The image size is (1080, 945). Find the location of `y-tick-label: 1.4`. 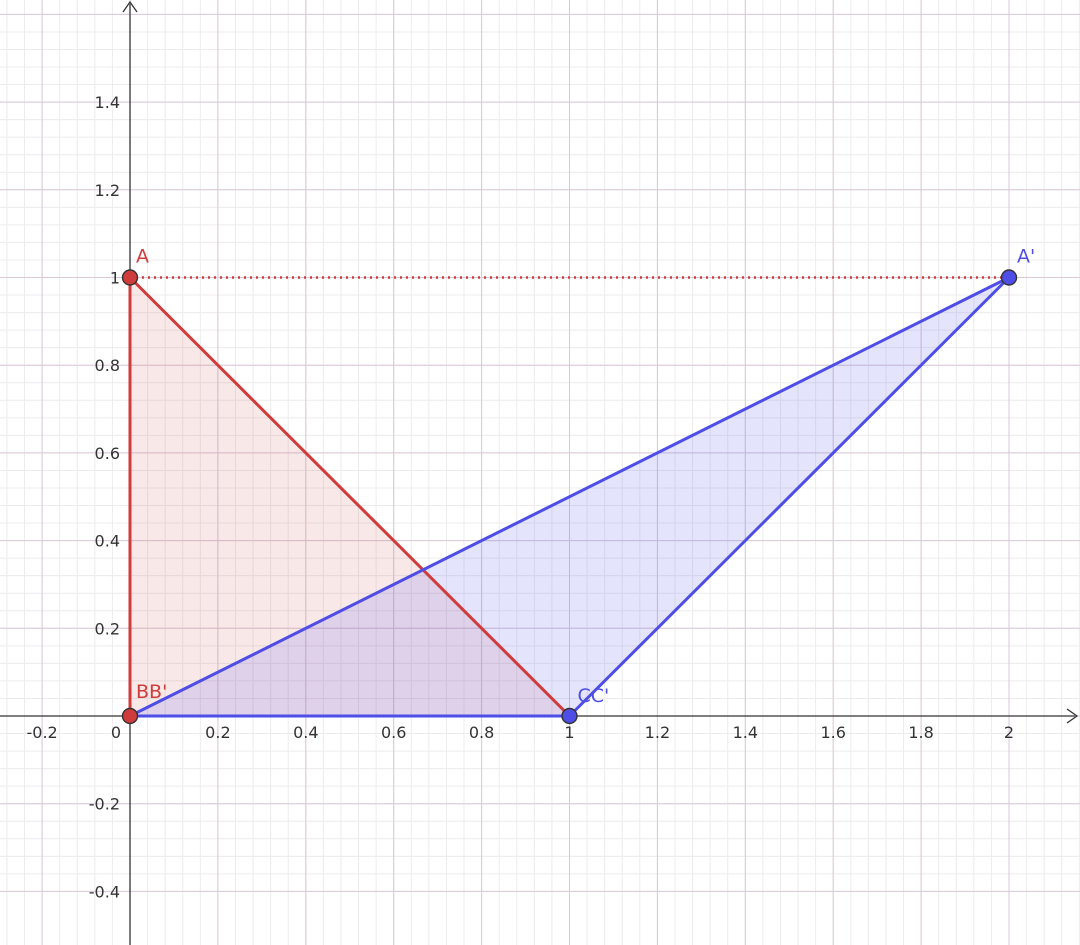

y-tick-label: 1.4 is located at coordinates (107, 102).